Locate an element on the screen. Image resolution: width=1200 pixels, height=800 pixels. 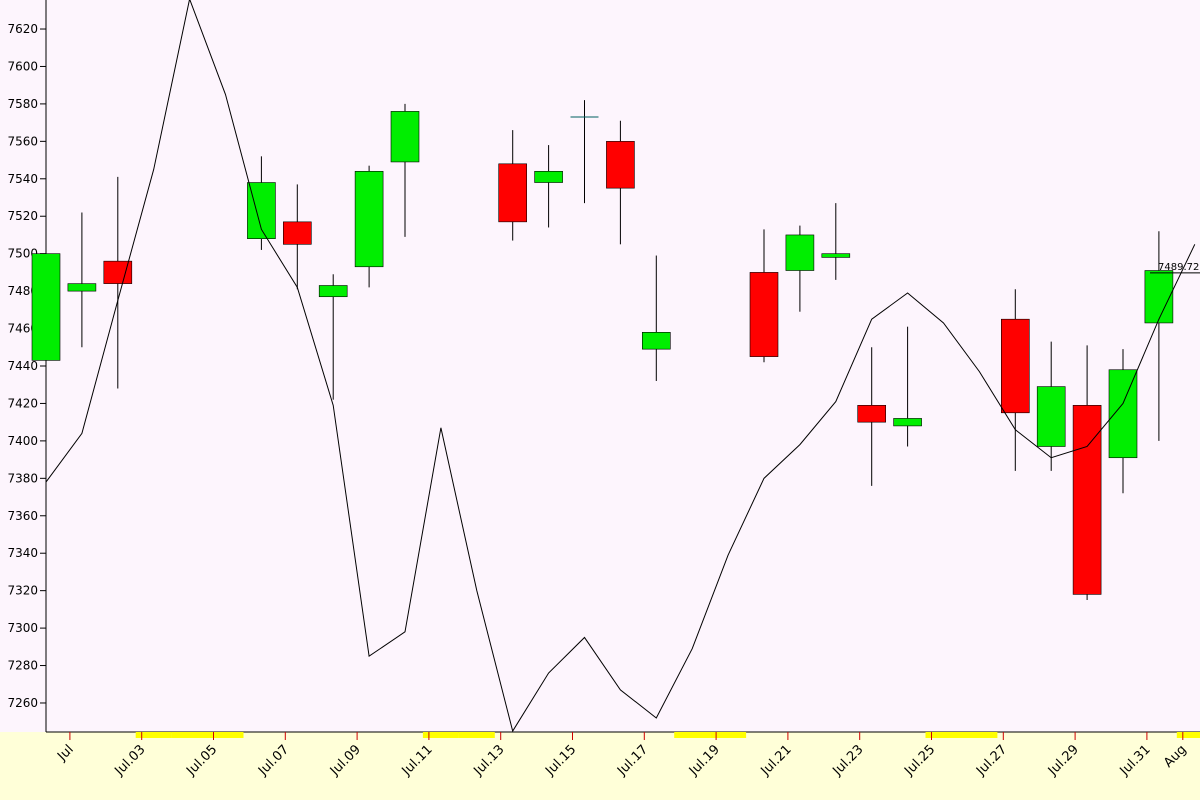
x-axis-band is located at coordinates (600, 766).